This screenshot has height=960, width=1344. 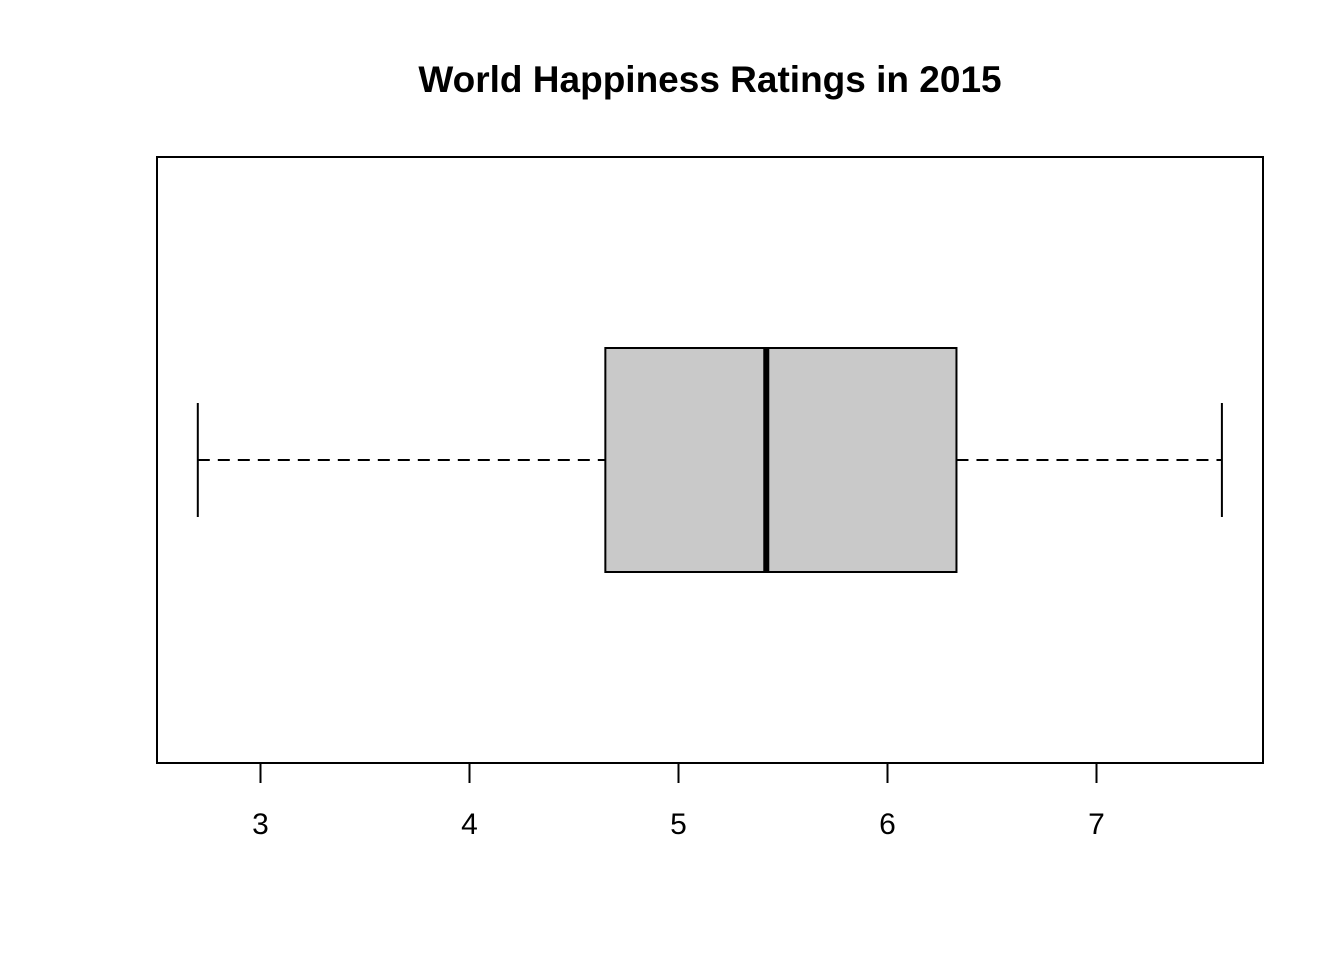 What do you see at coordinates (678, 824) in the screenshot?
I see `x-tick-label: 5` at bounding box center [678, 824].